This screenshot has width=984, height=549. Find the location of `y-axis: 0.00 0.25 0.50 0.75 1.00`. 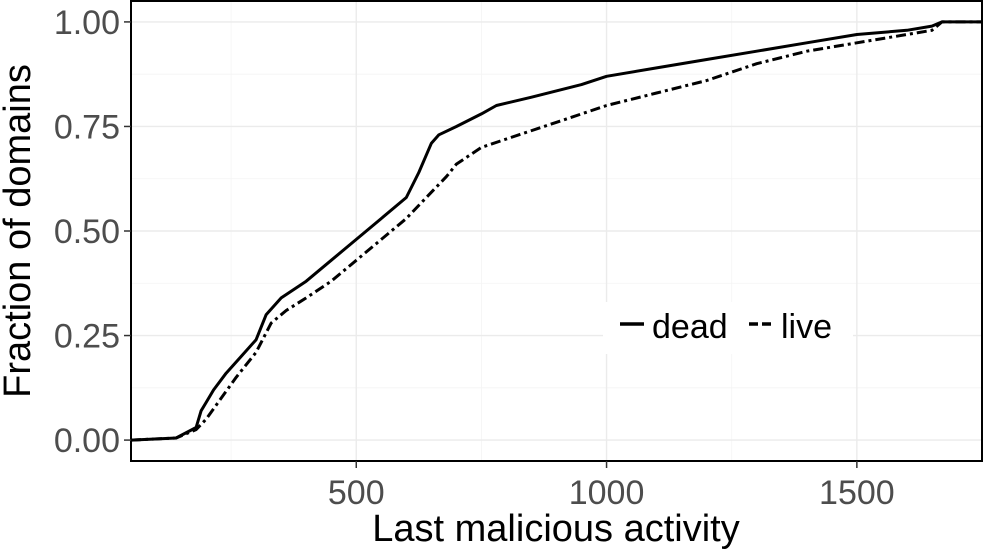

y-axis: 0.00 0.25 0.50 0.75 1.00 is located at coordinates (92, 232).